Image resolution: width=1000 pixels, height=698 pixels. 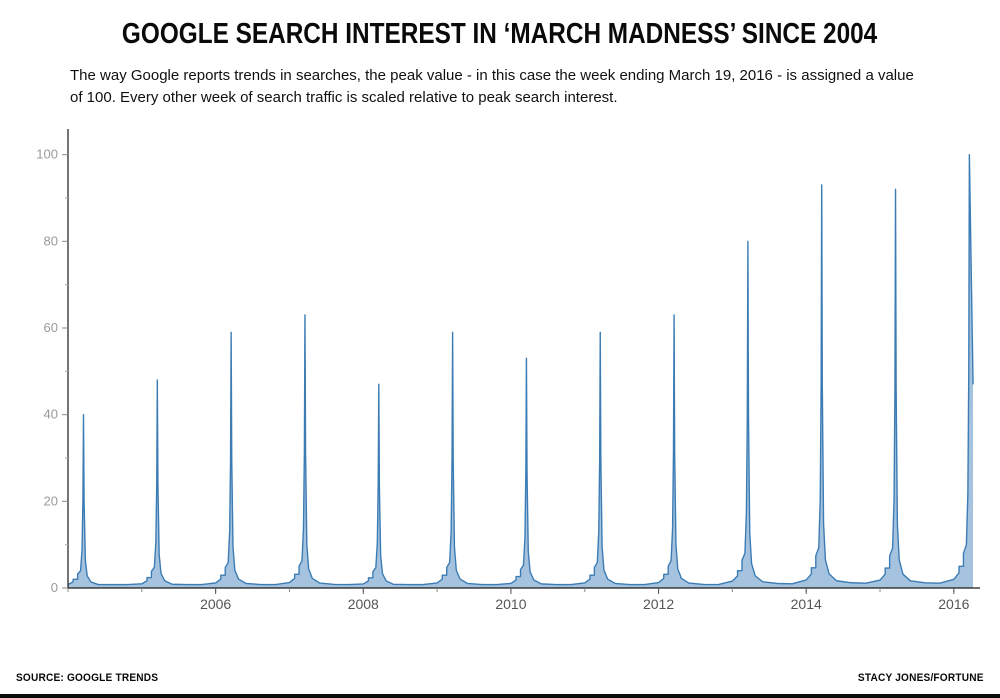 I want to click on y-tick-label: 40, so click(x=51, y=413).